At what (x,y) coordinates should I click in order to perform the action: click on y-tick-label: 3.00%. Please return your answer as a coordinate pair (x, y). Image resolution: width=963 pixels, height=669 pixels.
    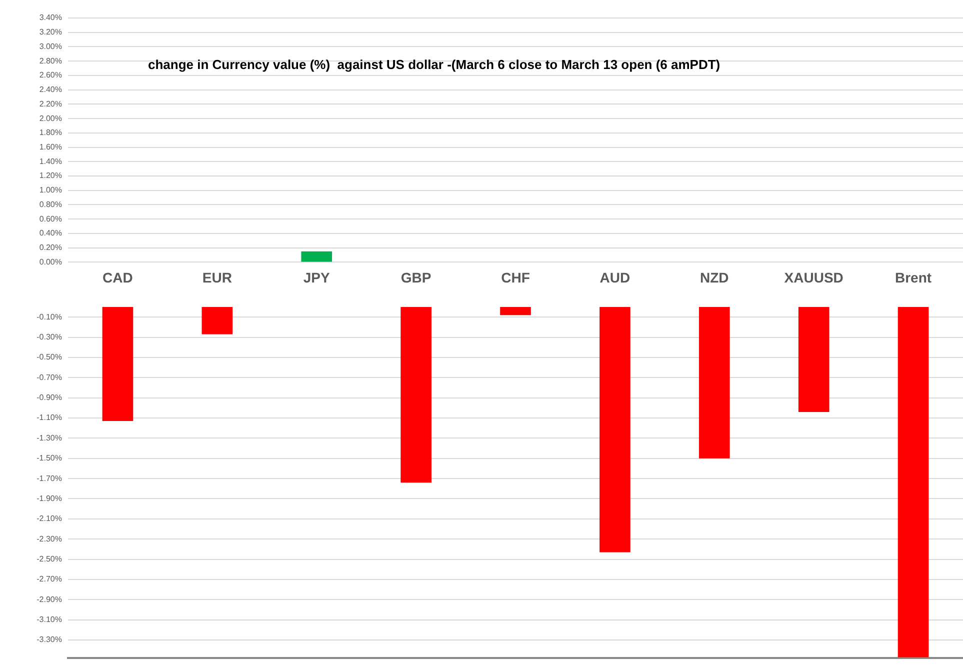
    Looking at the image, I should click on (50, 46).